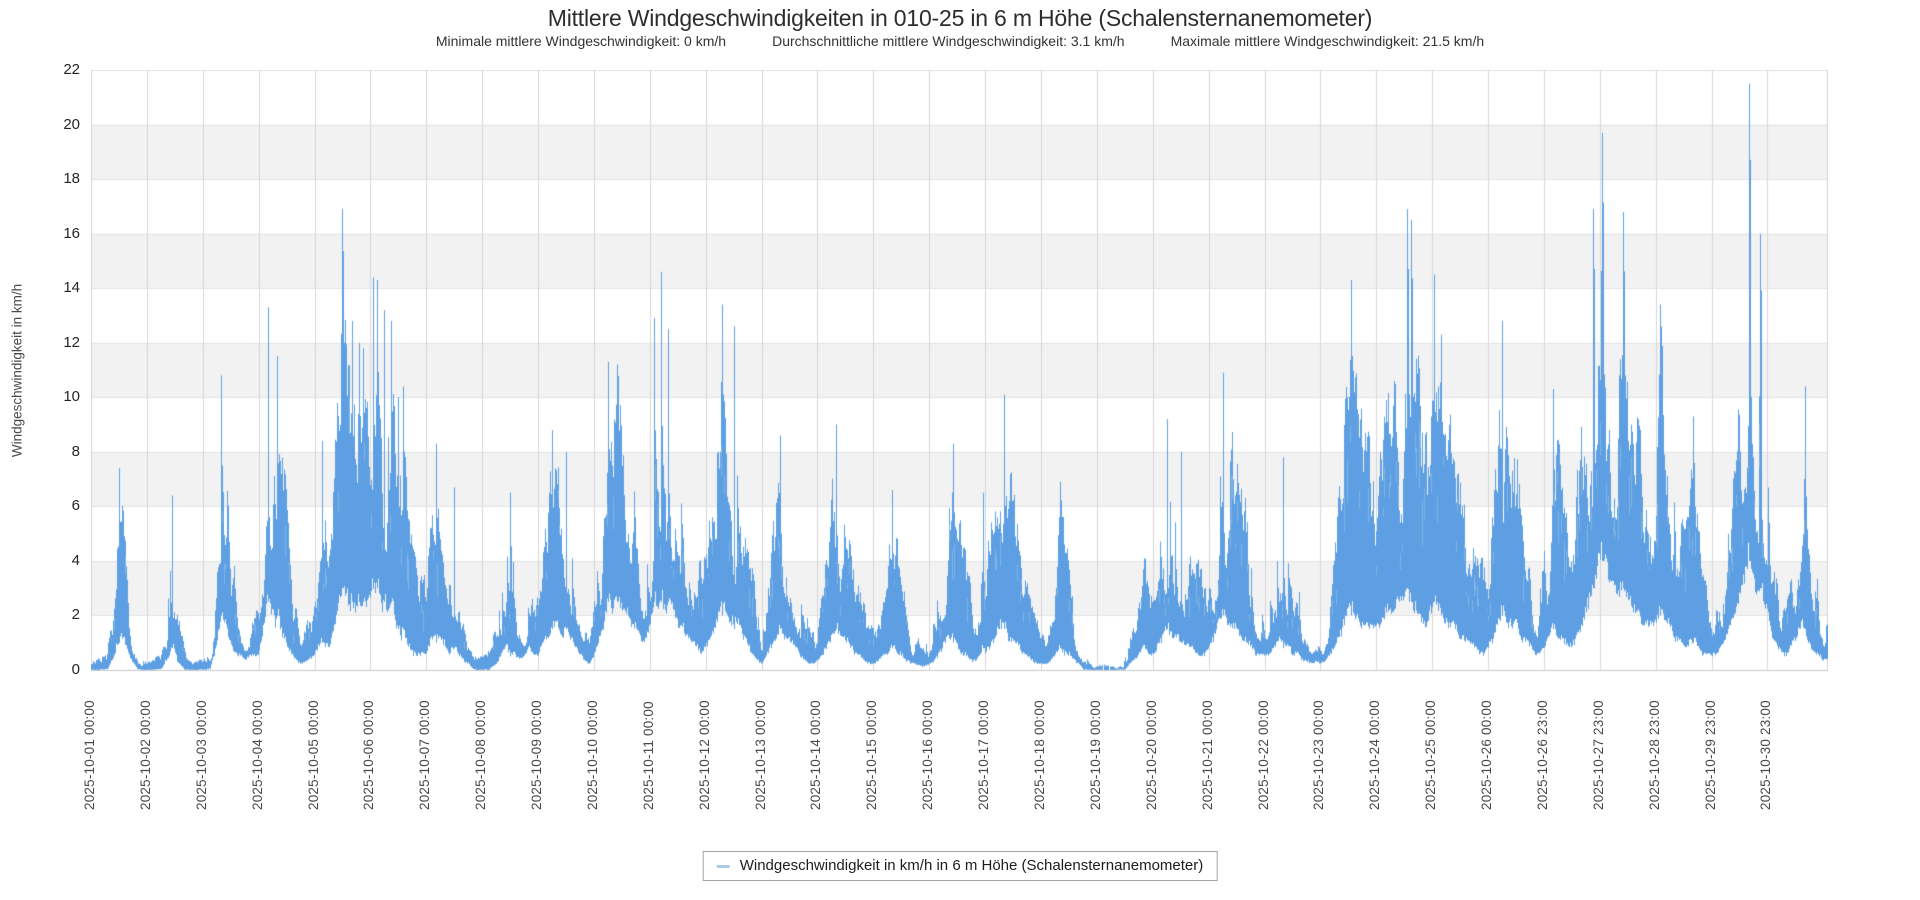 The width and height of the screenshot is (1920, 900). I want to click on x-tick-label: 2025-10-08 00:00, so click(481, 755).